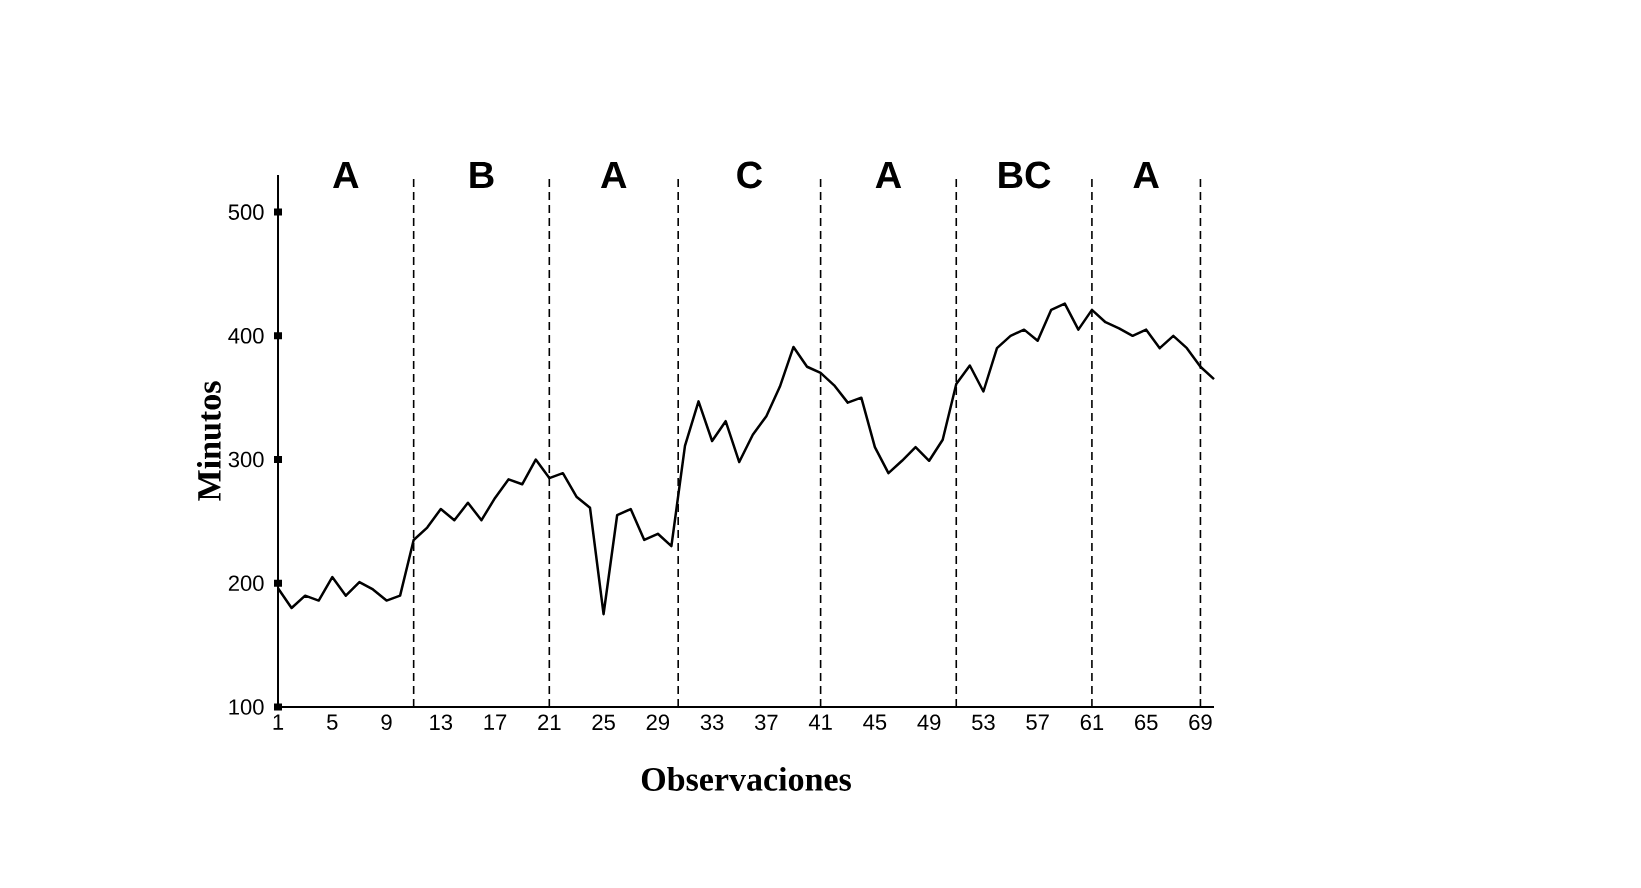 Image resolution: width=1641 pixels, height=888 pixels. What do you see at coordinates (246, 212) in the screenshot?
I see `y-tick-label: 500` at bounding box center [246, 212].